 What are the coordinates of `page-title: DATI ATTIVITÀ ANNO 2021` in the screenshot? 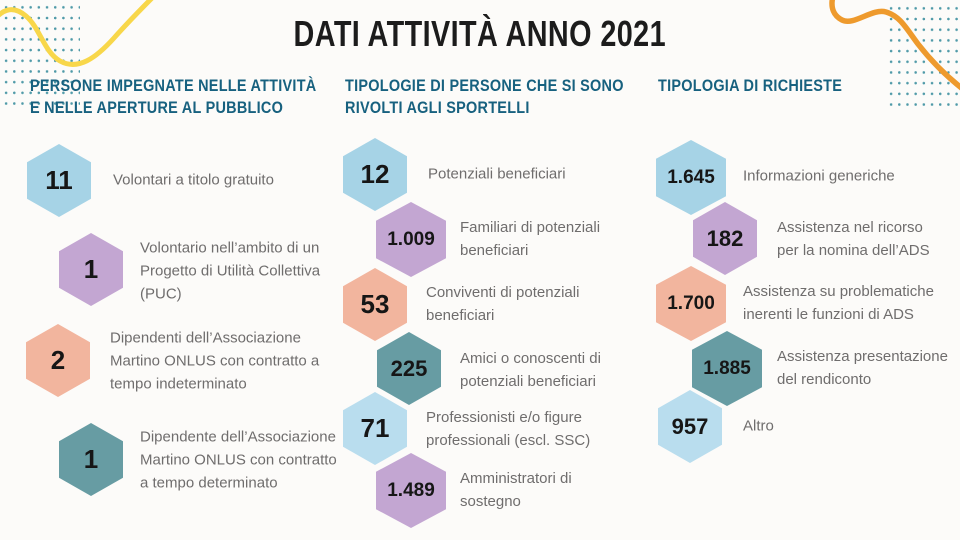 It's located at (480, 33).